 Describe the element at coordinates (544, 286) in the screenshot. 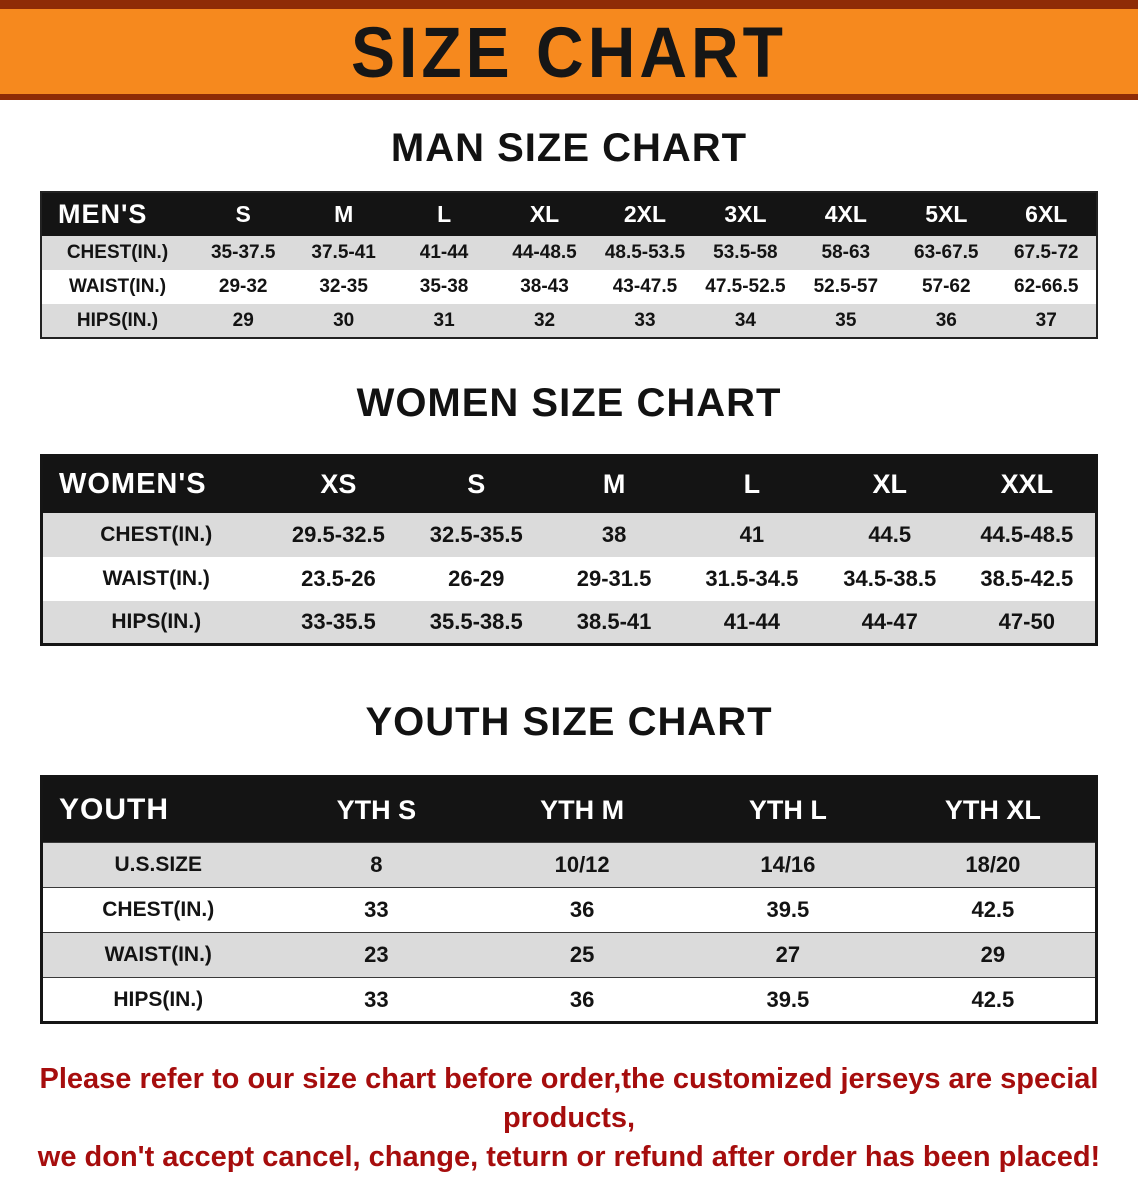

I see `size-value: 38-43` at that location.